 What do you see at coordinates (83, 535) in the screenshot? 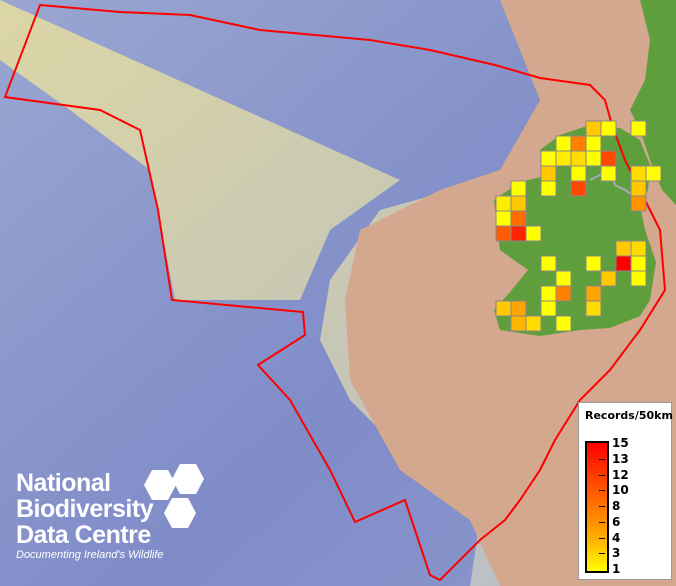
I see `logo-line-3: Data Centre` at bounding box center [83, 535].